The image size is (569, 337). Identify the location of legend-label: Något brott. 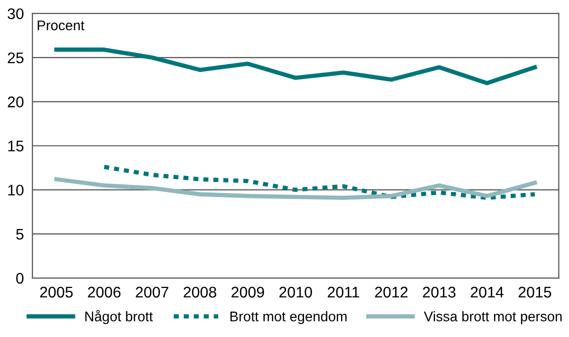
(119, 317).